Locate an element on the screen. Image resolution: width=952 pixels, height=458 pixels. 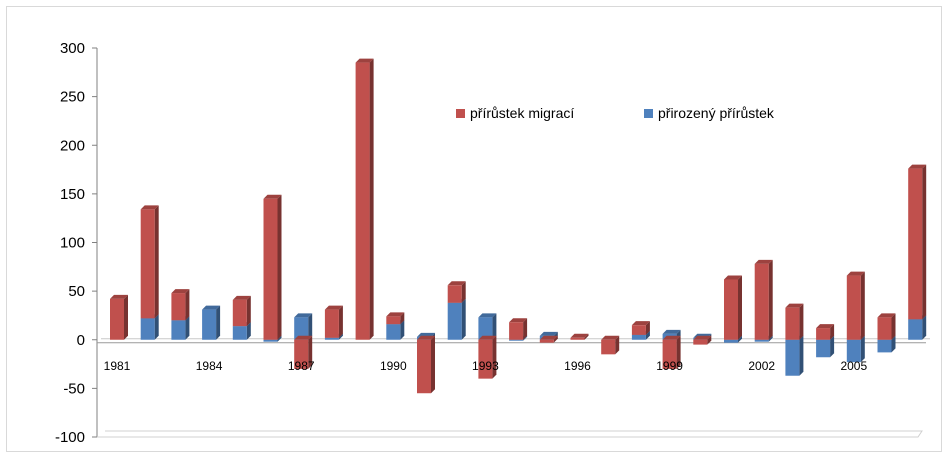
bar-natural-2004 is located at coordinates (823, 348).